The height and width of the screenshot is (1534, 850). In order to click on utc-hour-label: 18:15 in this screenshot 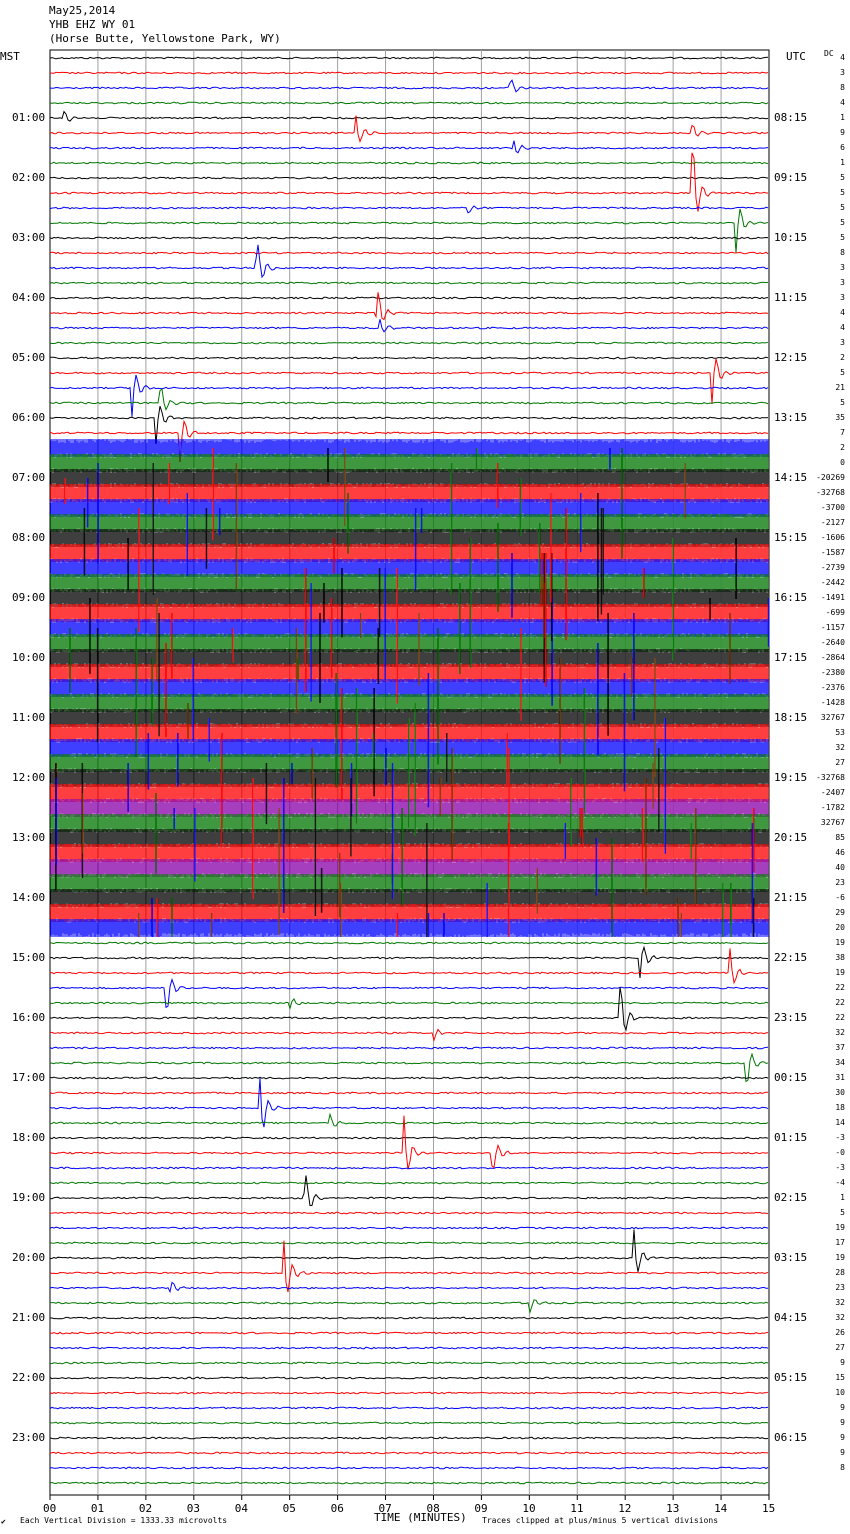, I will do `click(791, 717)`.